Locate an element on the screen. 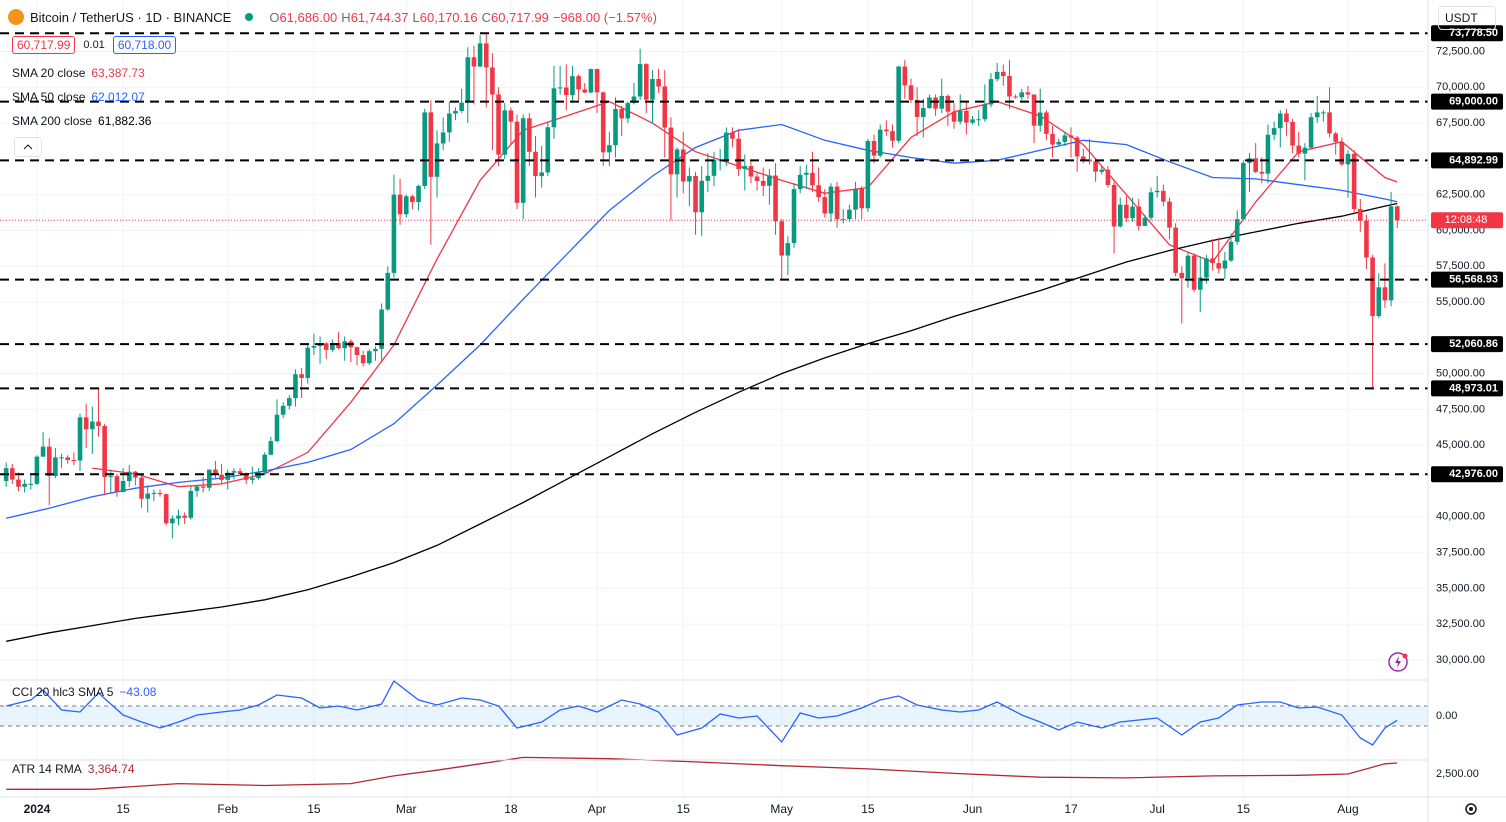 The image size is (1506, 822). y-tick-label: 30,000.00 is located at coordinates (1460, 660).